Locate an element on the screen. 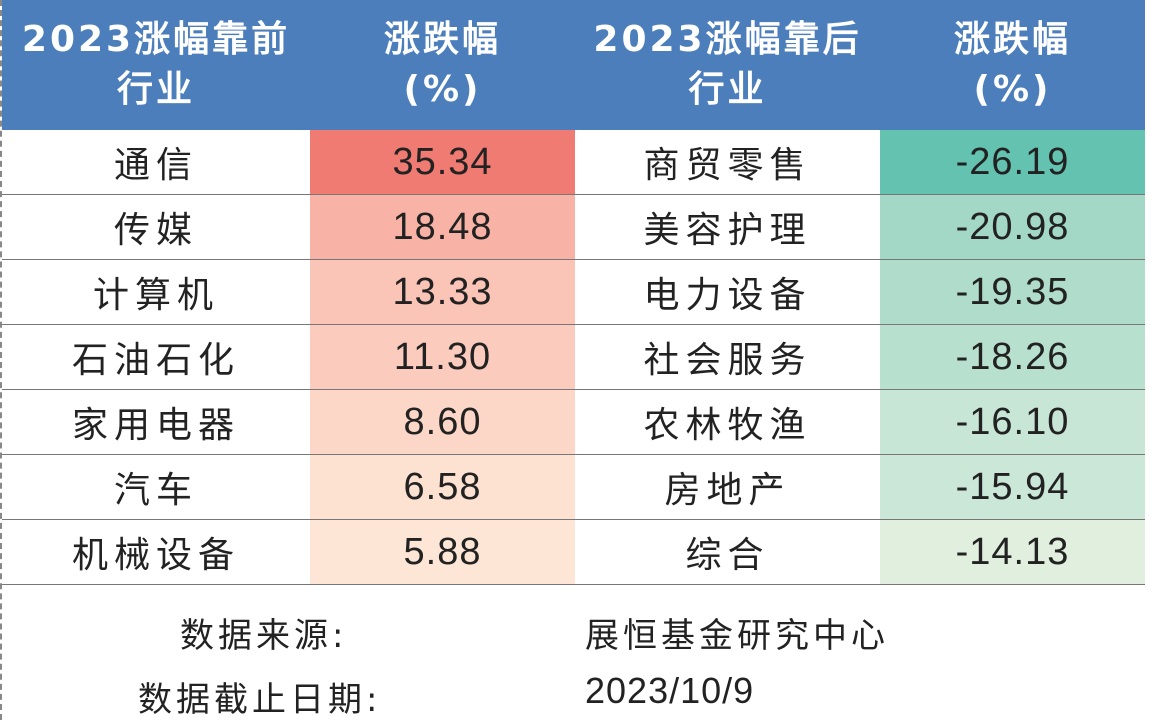 This screenshot has width=1154, height=721. bottom-industry-cell: 农林牧渔 is located at coordinates (727, 422).